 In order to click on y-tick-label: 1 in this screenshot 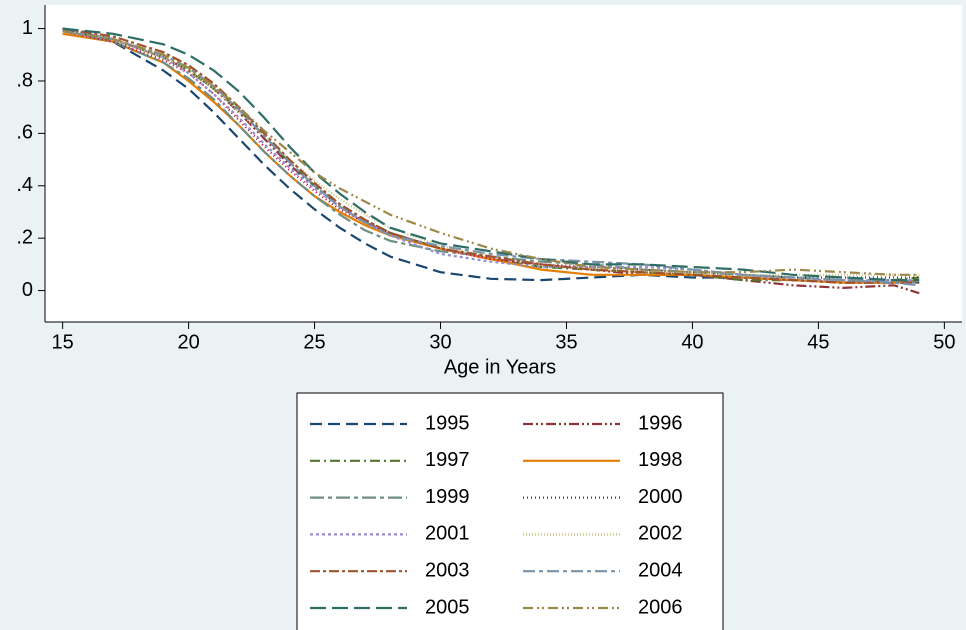, I will do `click(27, 28)`.